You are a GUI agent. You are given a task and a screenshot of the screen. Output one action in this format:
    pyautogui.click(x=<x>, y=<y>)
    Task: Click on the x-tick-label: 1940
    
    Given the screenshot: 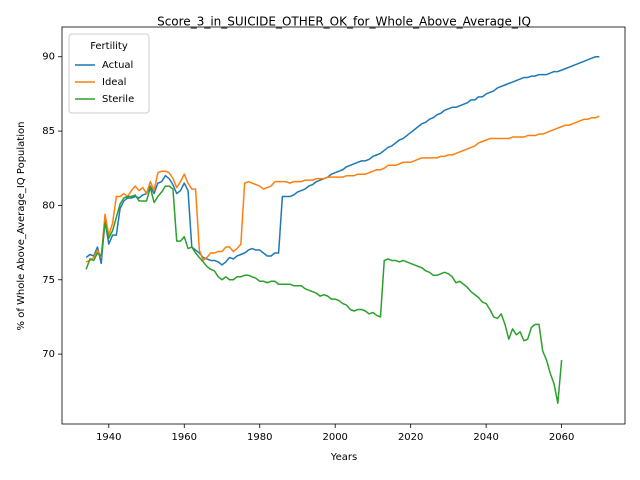 What is the action you would take?
    pyautogui.click(x=108, y=437)
    